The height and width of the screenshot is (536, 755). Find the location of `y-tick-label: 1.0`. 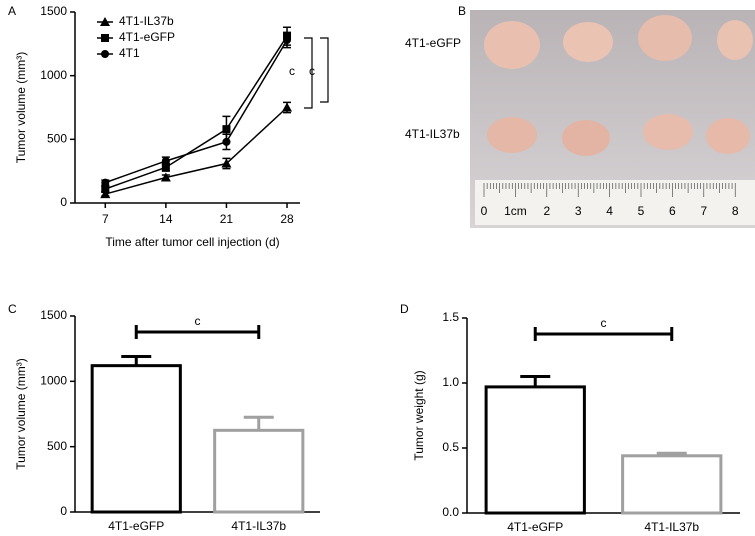

y-tick-label: 1.0 is located at coordinates (450, 382).